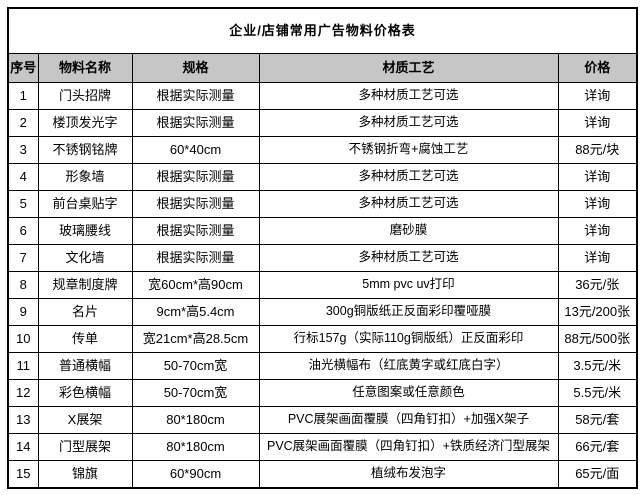 This screenshot has height=495, width=643. What do you see at coordinates (23, 123) in the screenshot?
I see `cell-index: 2` at bounding box center [23, 123].